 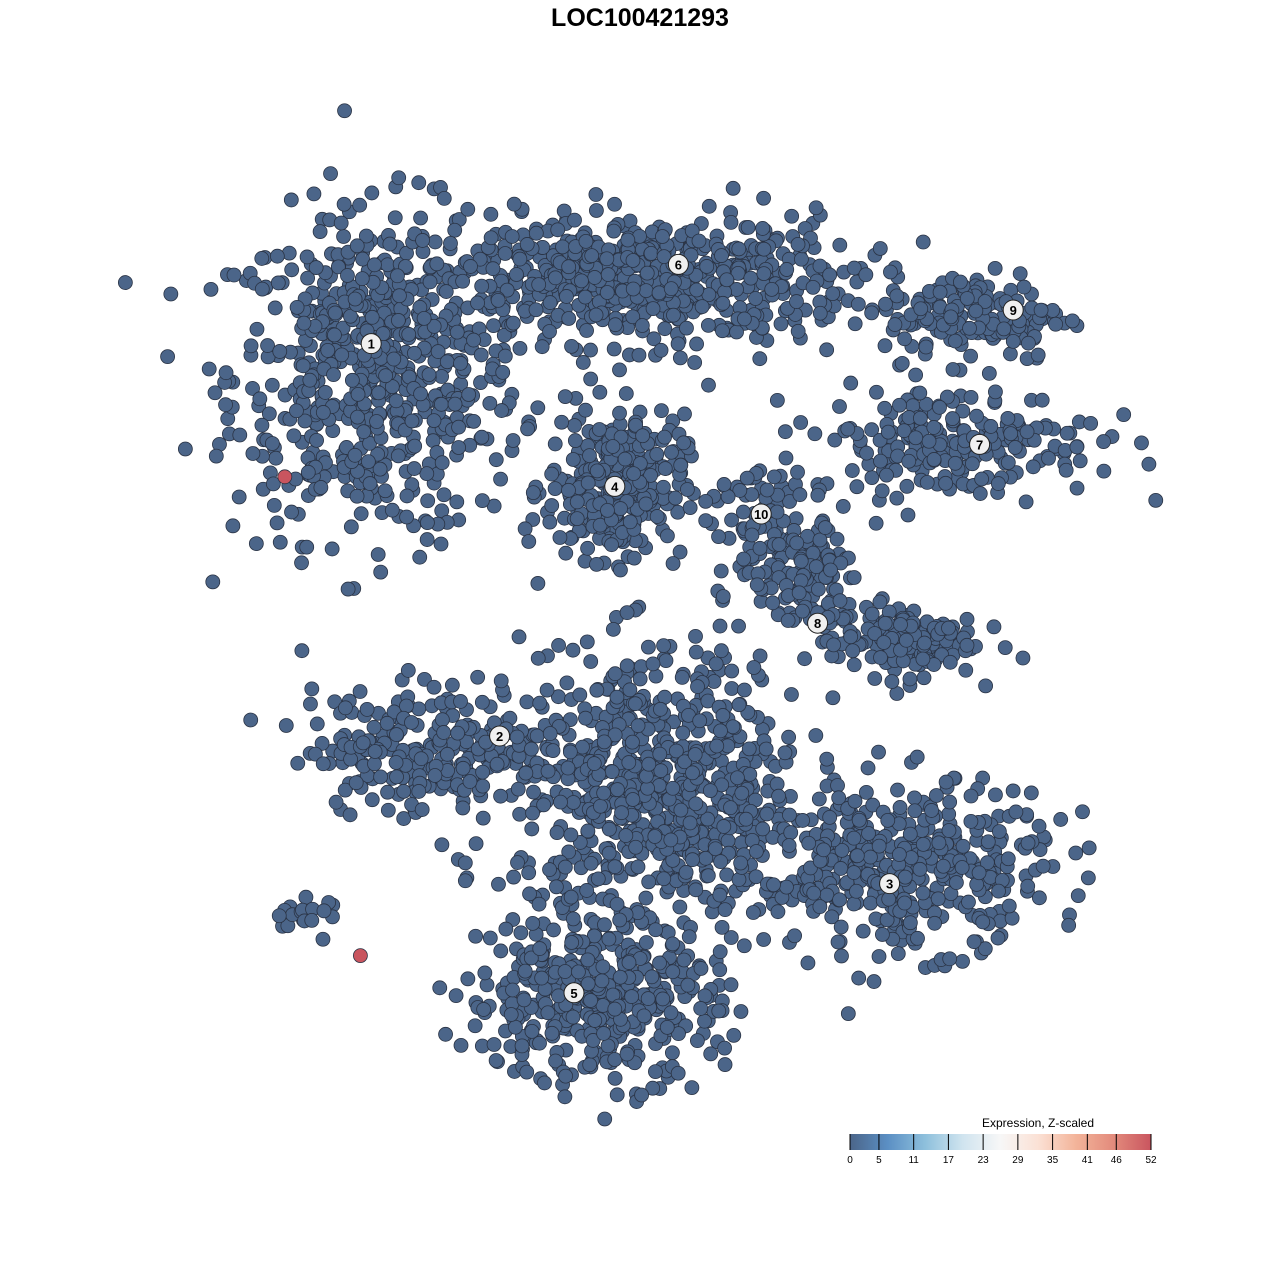 I want to click on cluster-label-2: 2, so click(x=500, y=736).